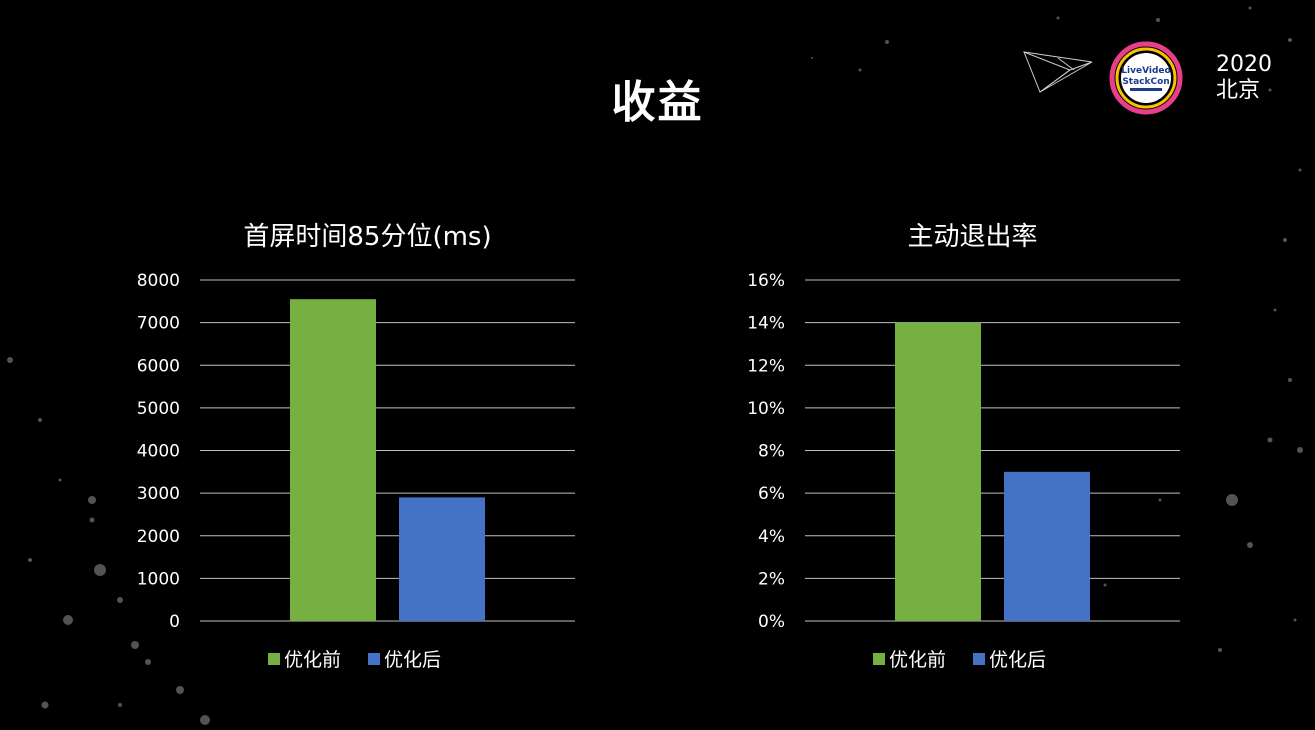 The height and width of the screenshot is (730, 1315). What do you see at coordinates (158, 324) in the screenshot?
I see `y-tick-label: 7000` at bounding box center [158, 324].